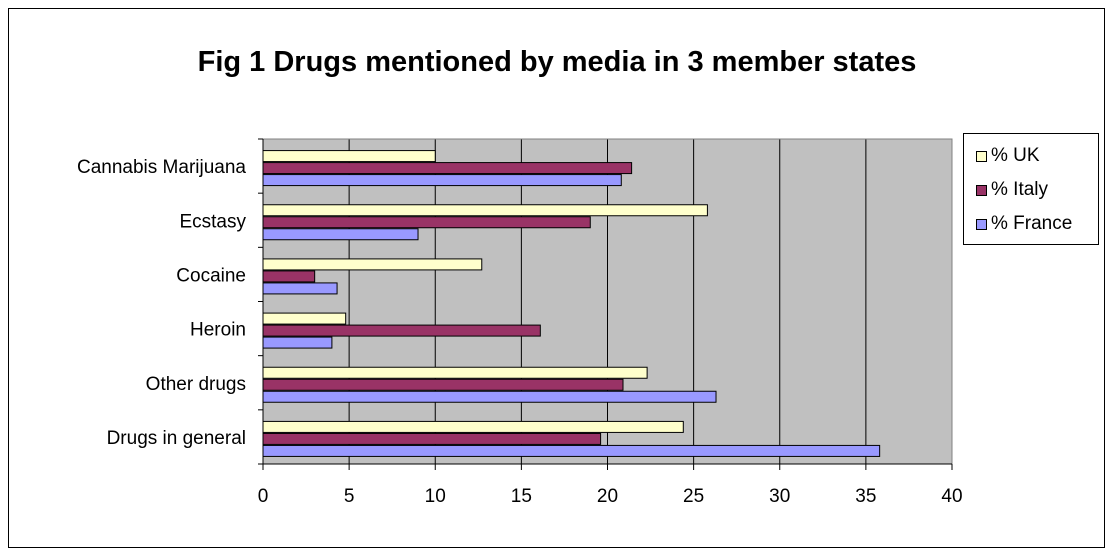 Image resolution: width=1114 pixels, height=548 pixels. What do you see at coordinates (1015, 155) in the screenshot?
I see `legend-label-0: % UK` at bounding box center [1015, 155].